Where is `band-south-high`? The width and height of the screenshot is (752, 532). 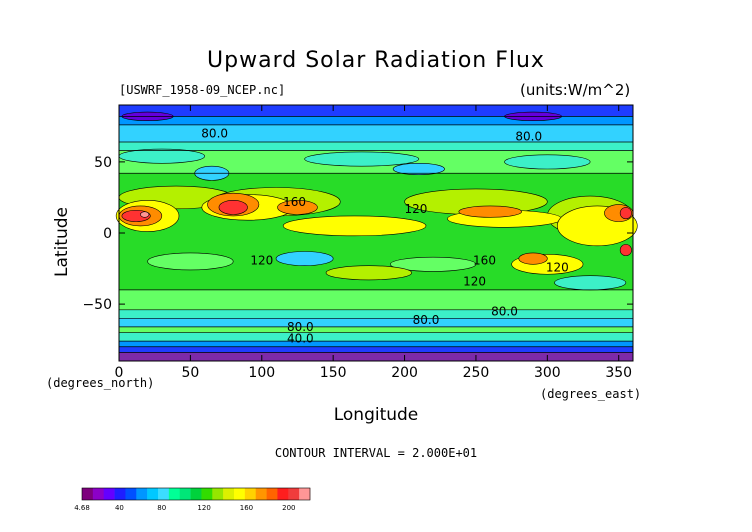 band-south-high is located at coordinates (376, 322).